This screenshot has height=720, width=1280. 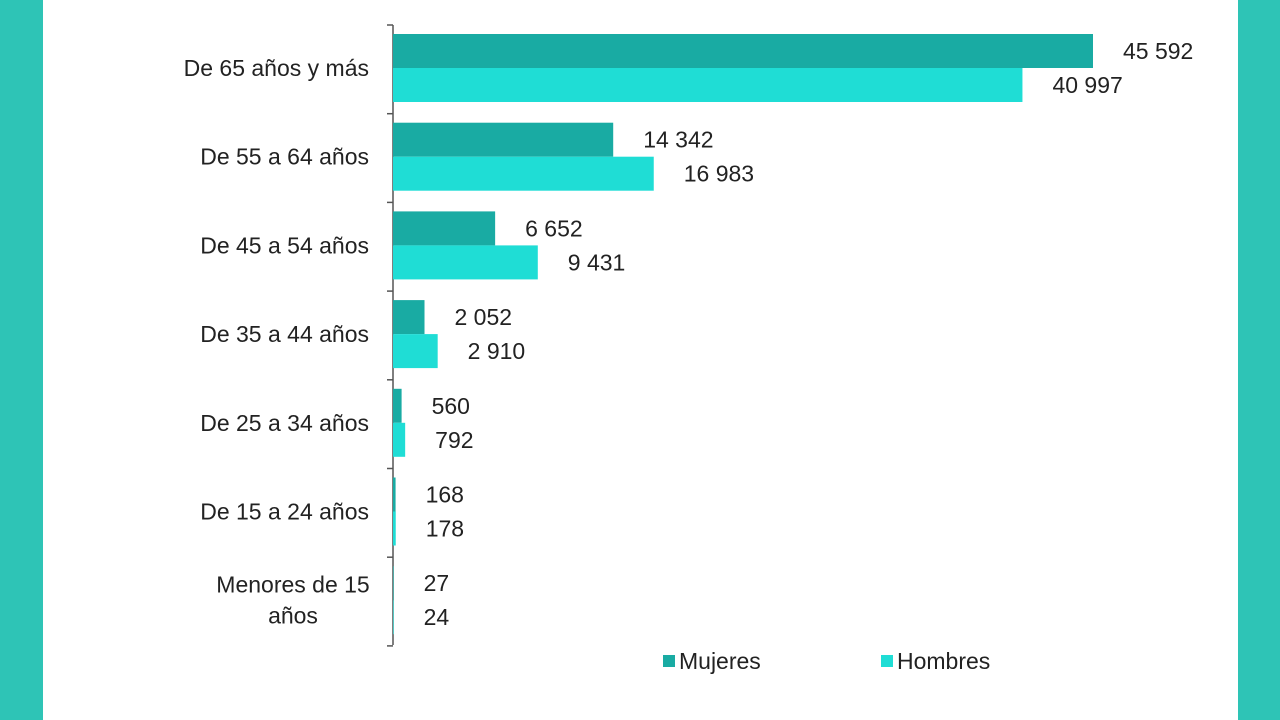 I want to click on bar-value-label: 27, so click(x=437, y=583).